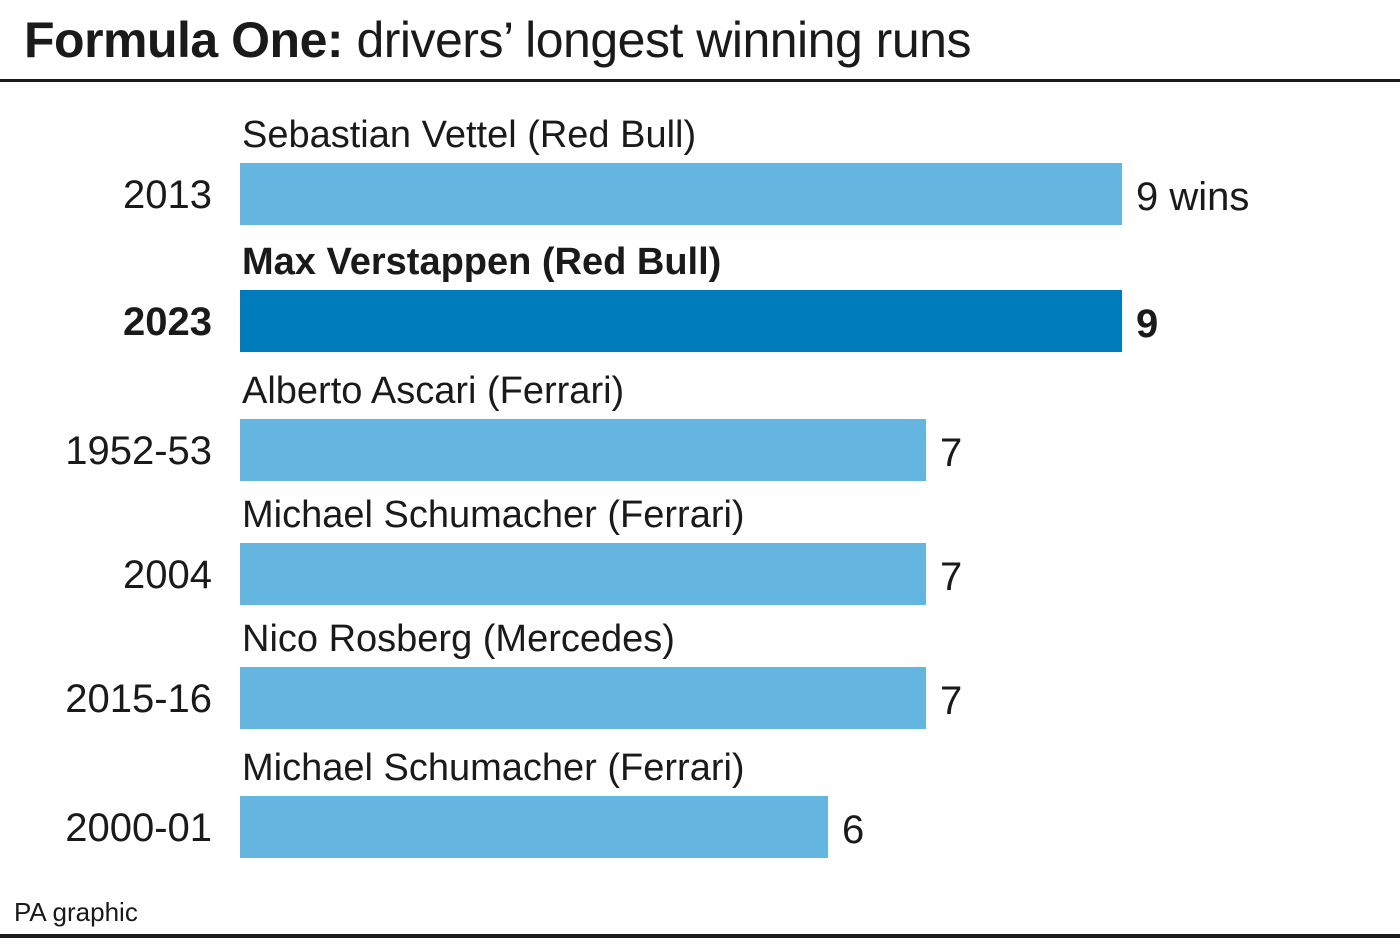 The width and height of the screenshot is (1400, 945). What do you see at coordinates (76, 912) in the screenshot?
I see `source-credit: PA graphic` at bounding box center [76, 912].